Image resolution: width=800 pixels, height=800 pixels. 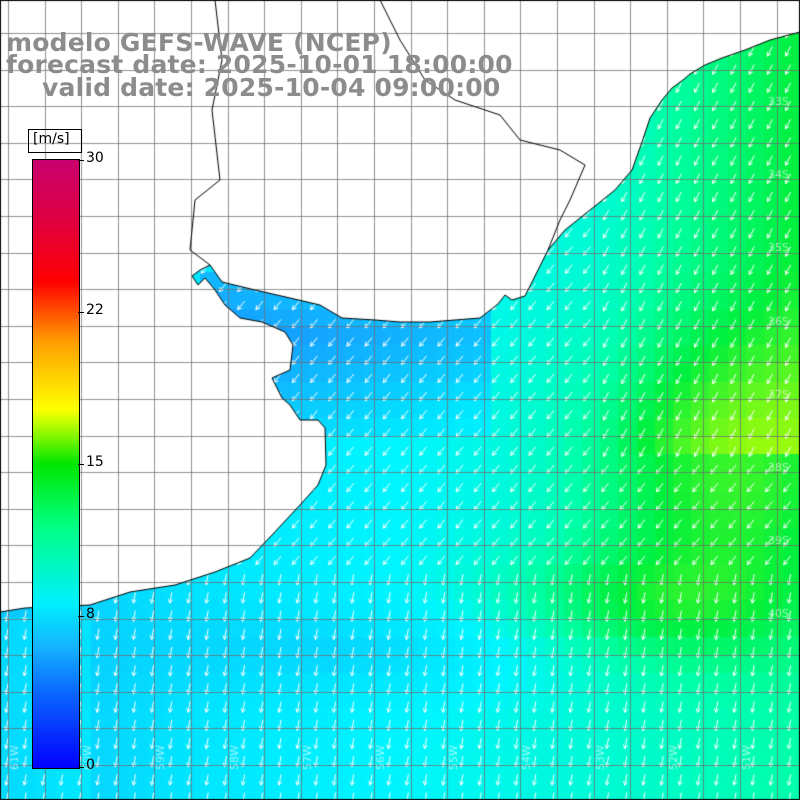 What do you see at coordinates (95, 310) in the screenshot?
I see `colorbar-tick-label: 22` at bounding box center [95, 310].